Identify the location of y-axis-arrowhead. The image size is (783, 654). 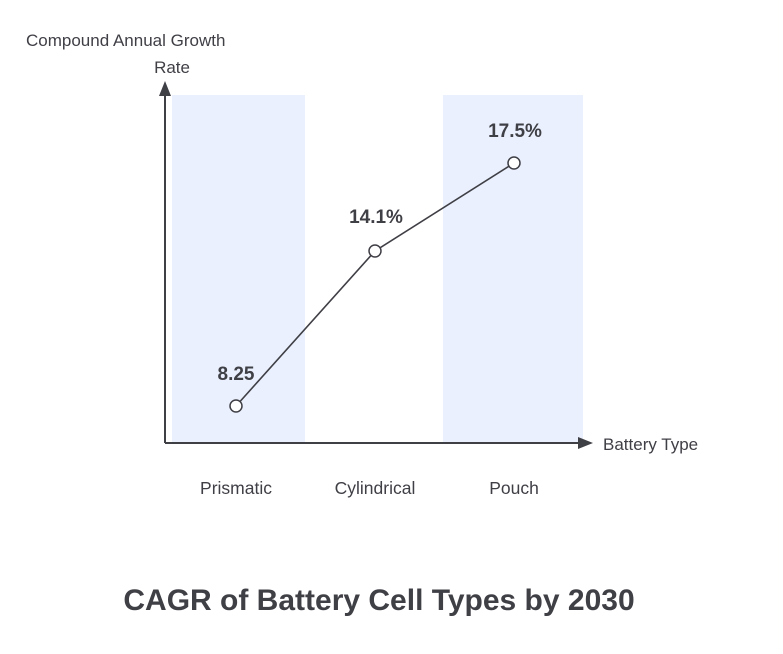
(165, 88).